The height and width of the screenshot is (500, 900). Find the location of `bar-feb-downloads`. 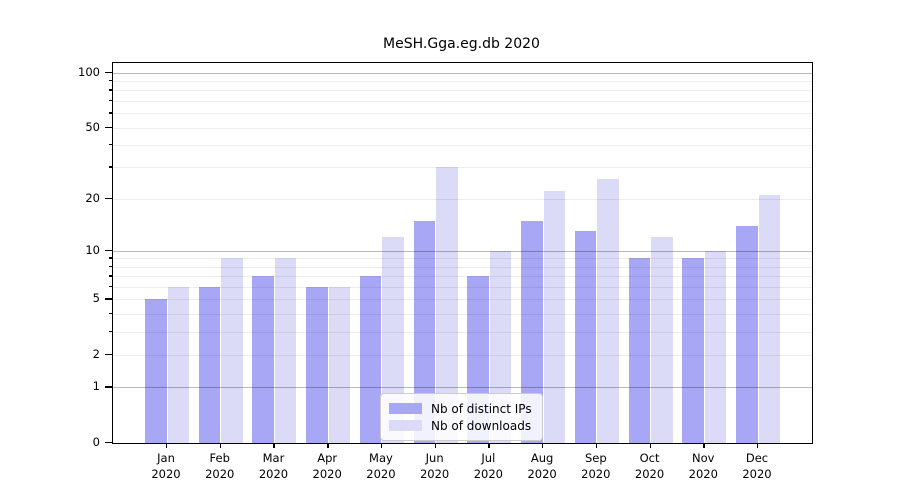

bar-feb-downloads is located at coordinates (232, 350).